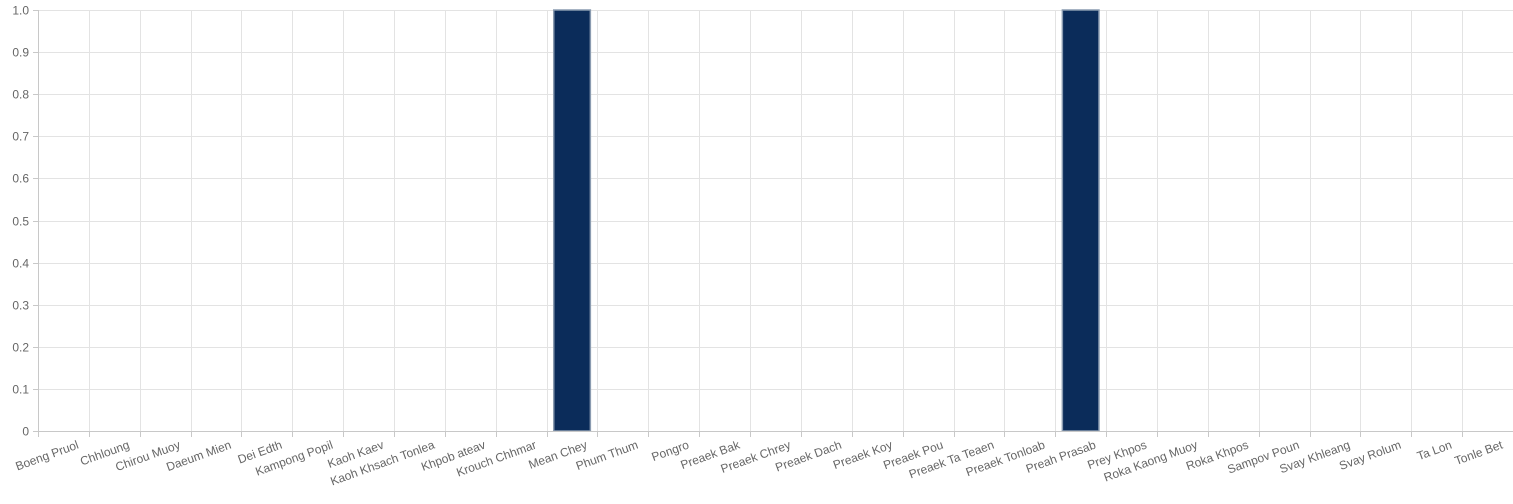 The image size is (1513, 504). What do you see at coordinates (1479, 452) in the screenshot?
I see `x-tick-label: Tonle Bet` at bounding box center [1479, 452].